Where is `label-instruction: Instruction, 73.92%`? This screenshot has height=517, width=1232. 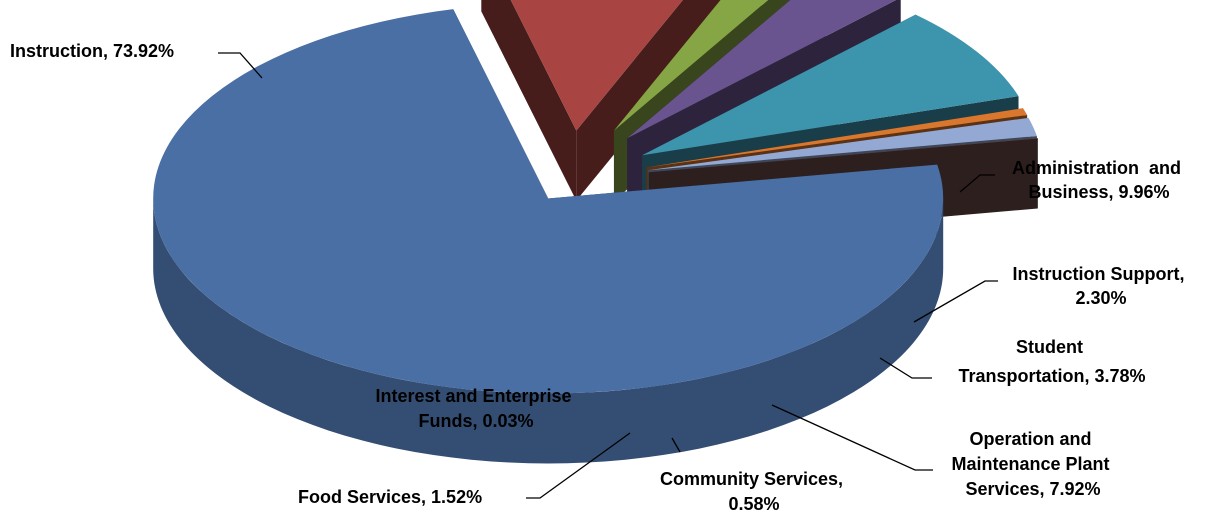
label-instruction: Instruction, 73.92% is located at coordinates (92, 51).